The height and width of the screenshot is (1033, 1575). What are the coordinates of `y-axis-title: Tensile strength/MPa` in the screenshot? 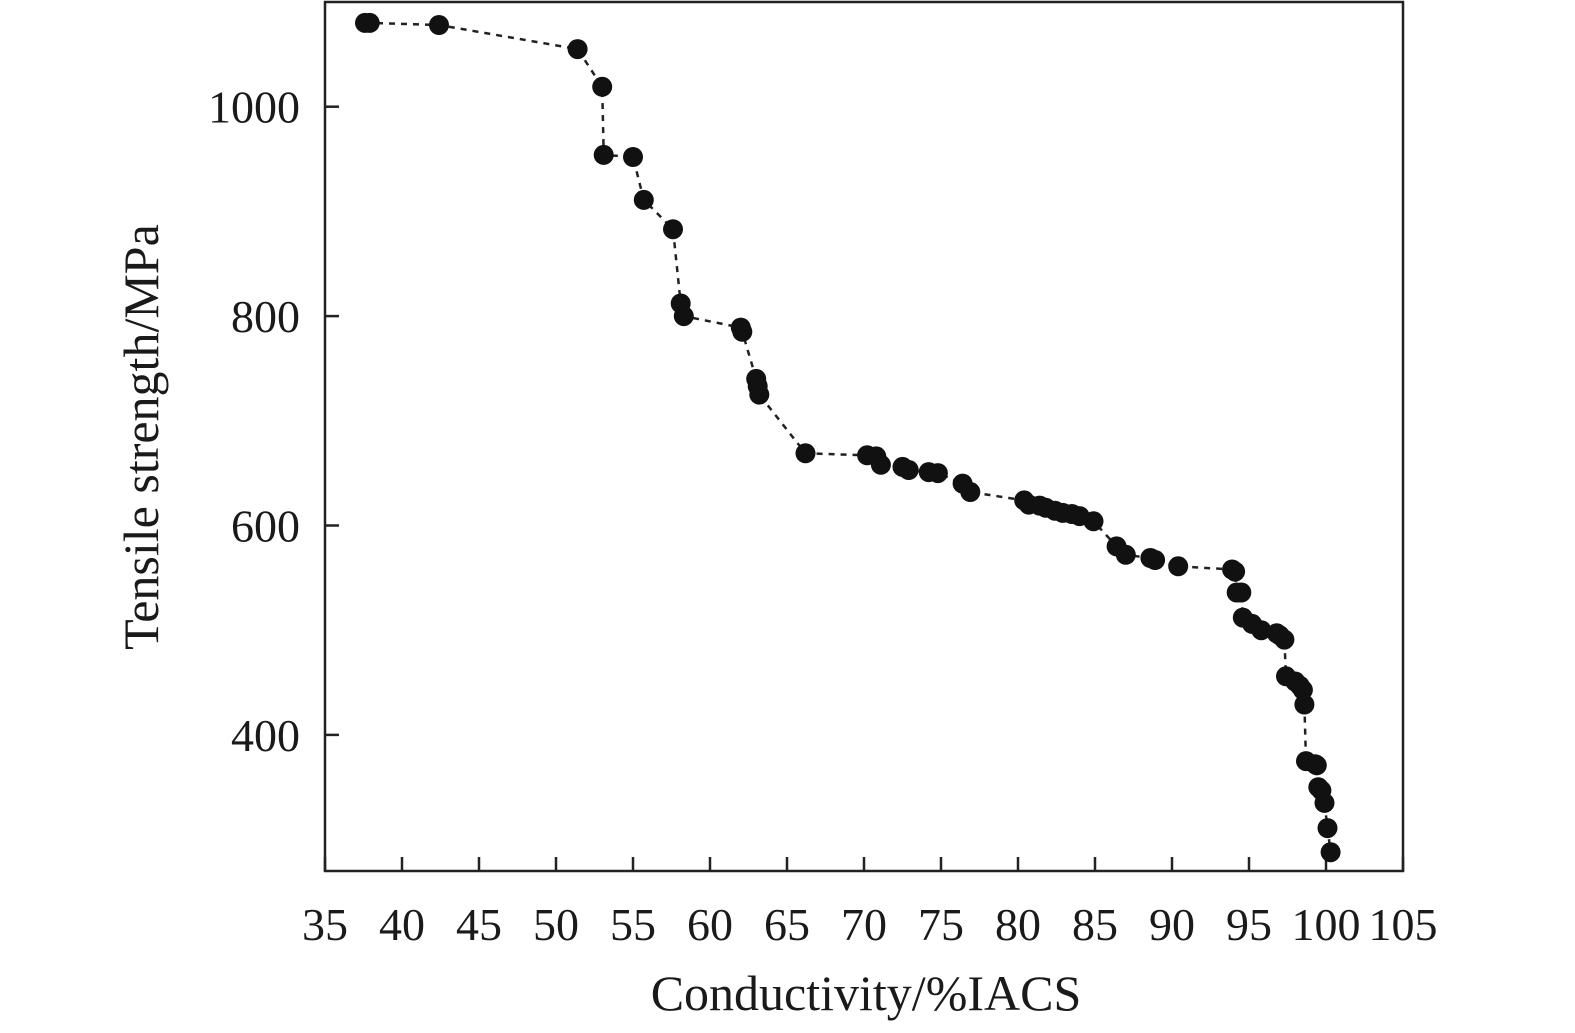 It's located at (141, 437).